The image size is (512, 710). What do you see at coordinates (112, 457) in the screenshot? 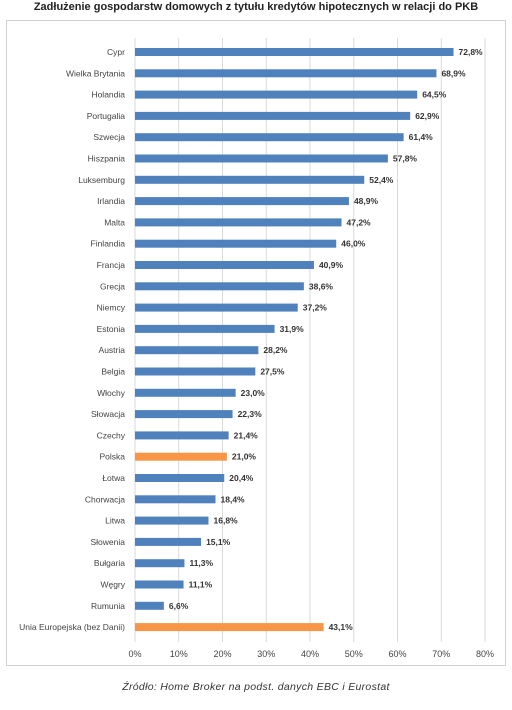
I see `category-label: Polska` at bounding box center [112, 457].